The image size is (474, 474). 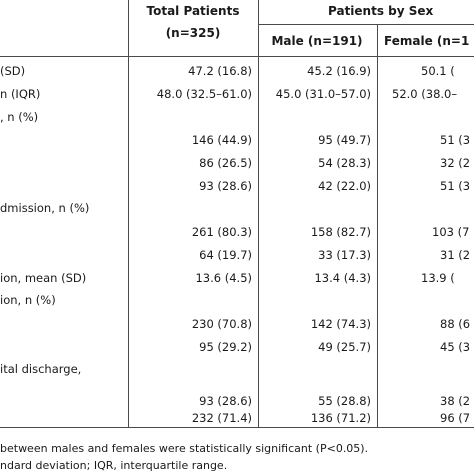 I want to click on row-label: , n (%), so click(x=19, y=117).